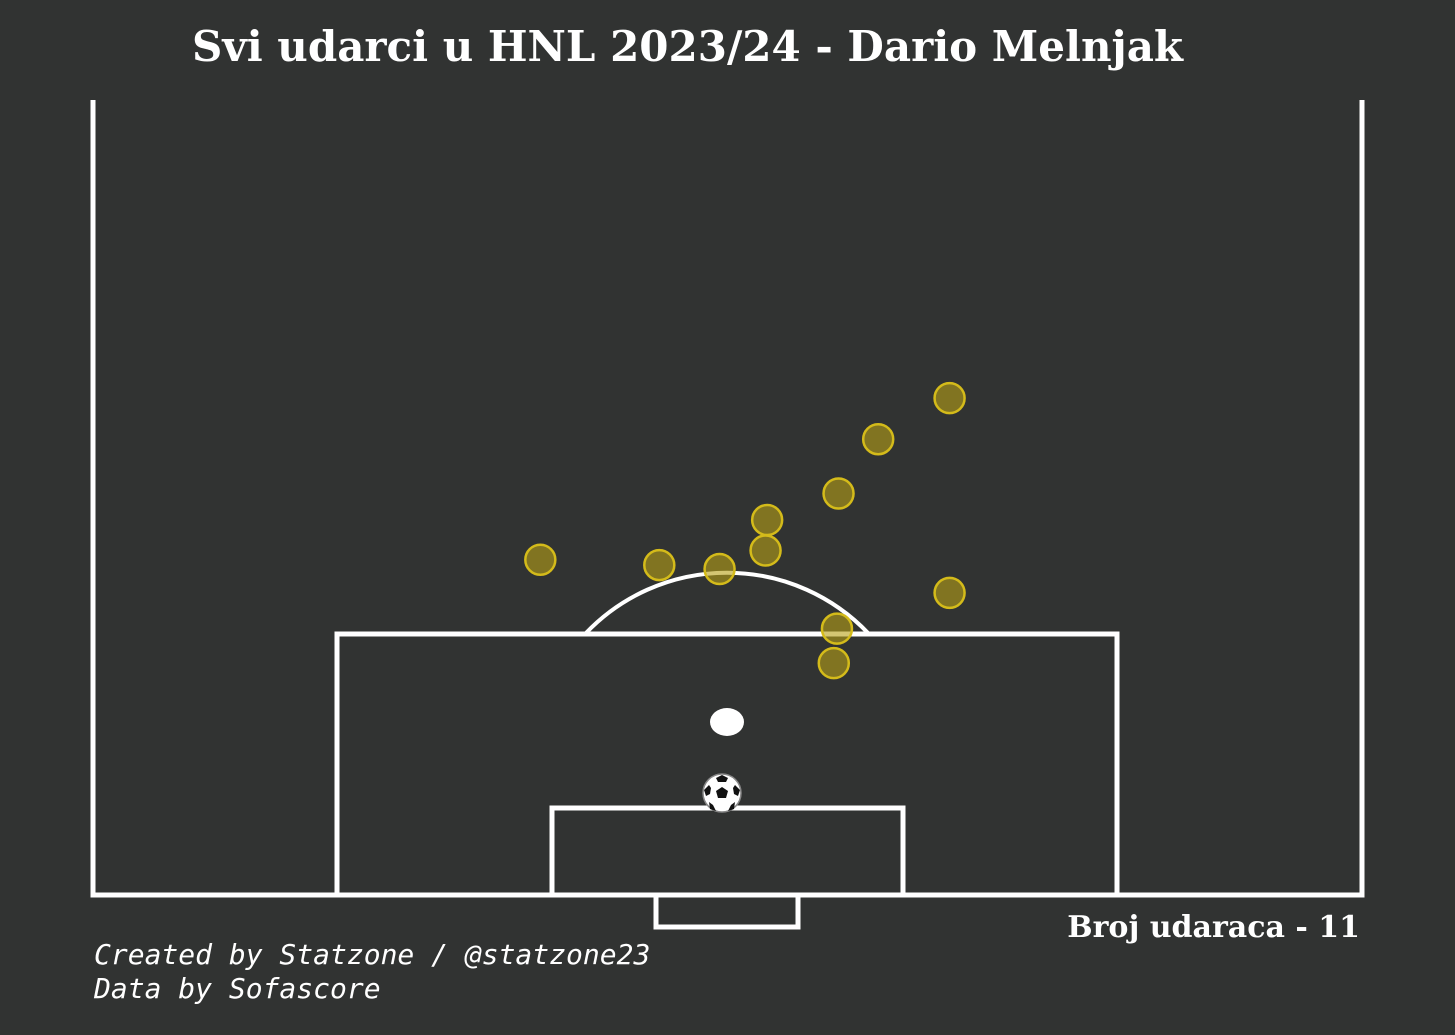 The width and height of the screenshot is (1455, 1035). I want to click on penalty-spot, so click(727, 722).